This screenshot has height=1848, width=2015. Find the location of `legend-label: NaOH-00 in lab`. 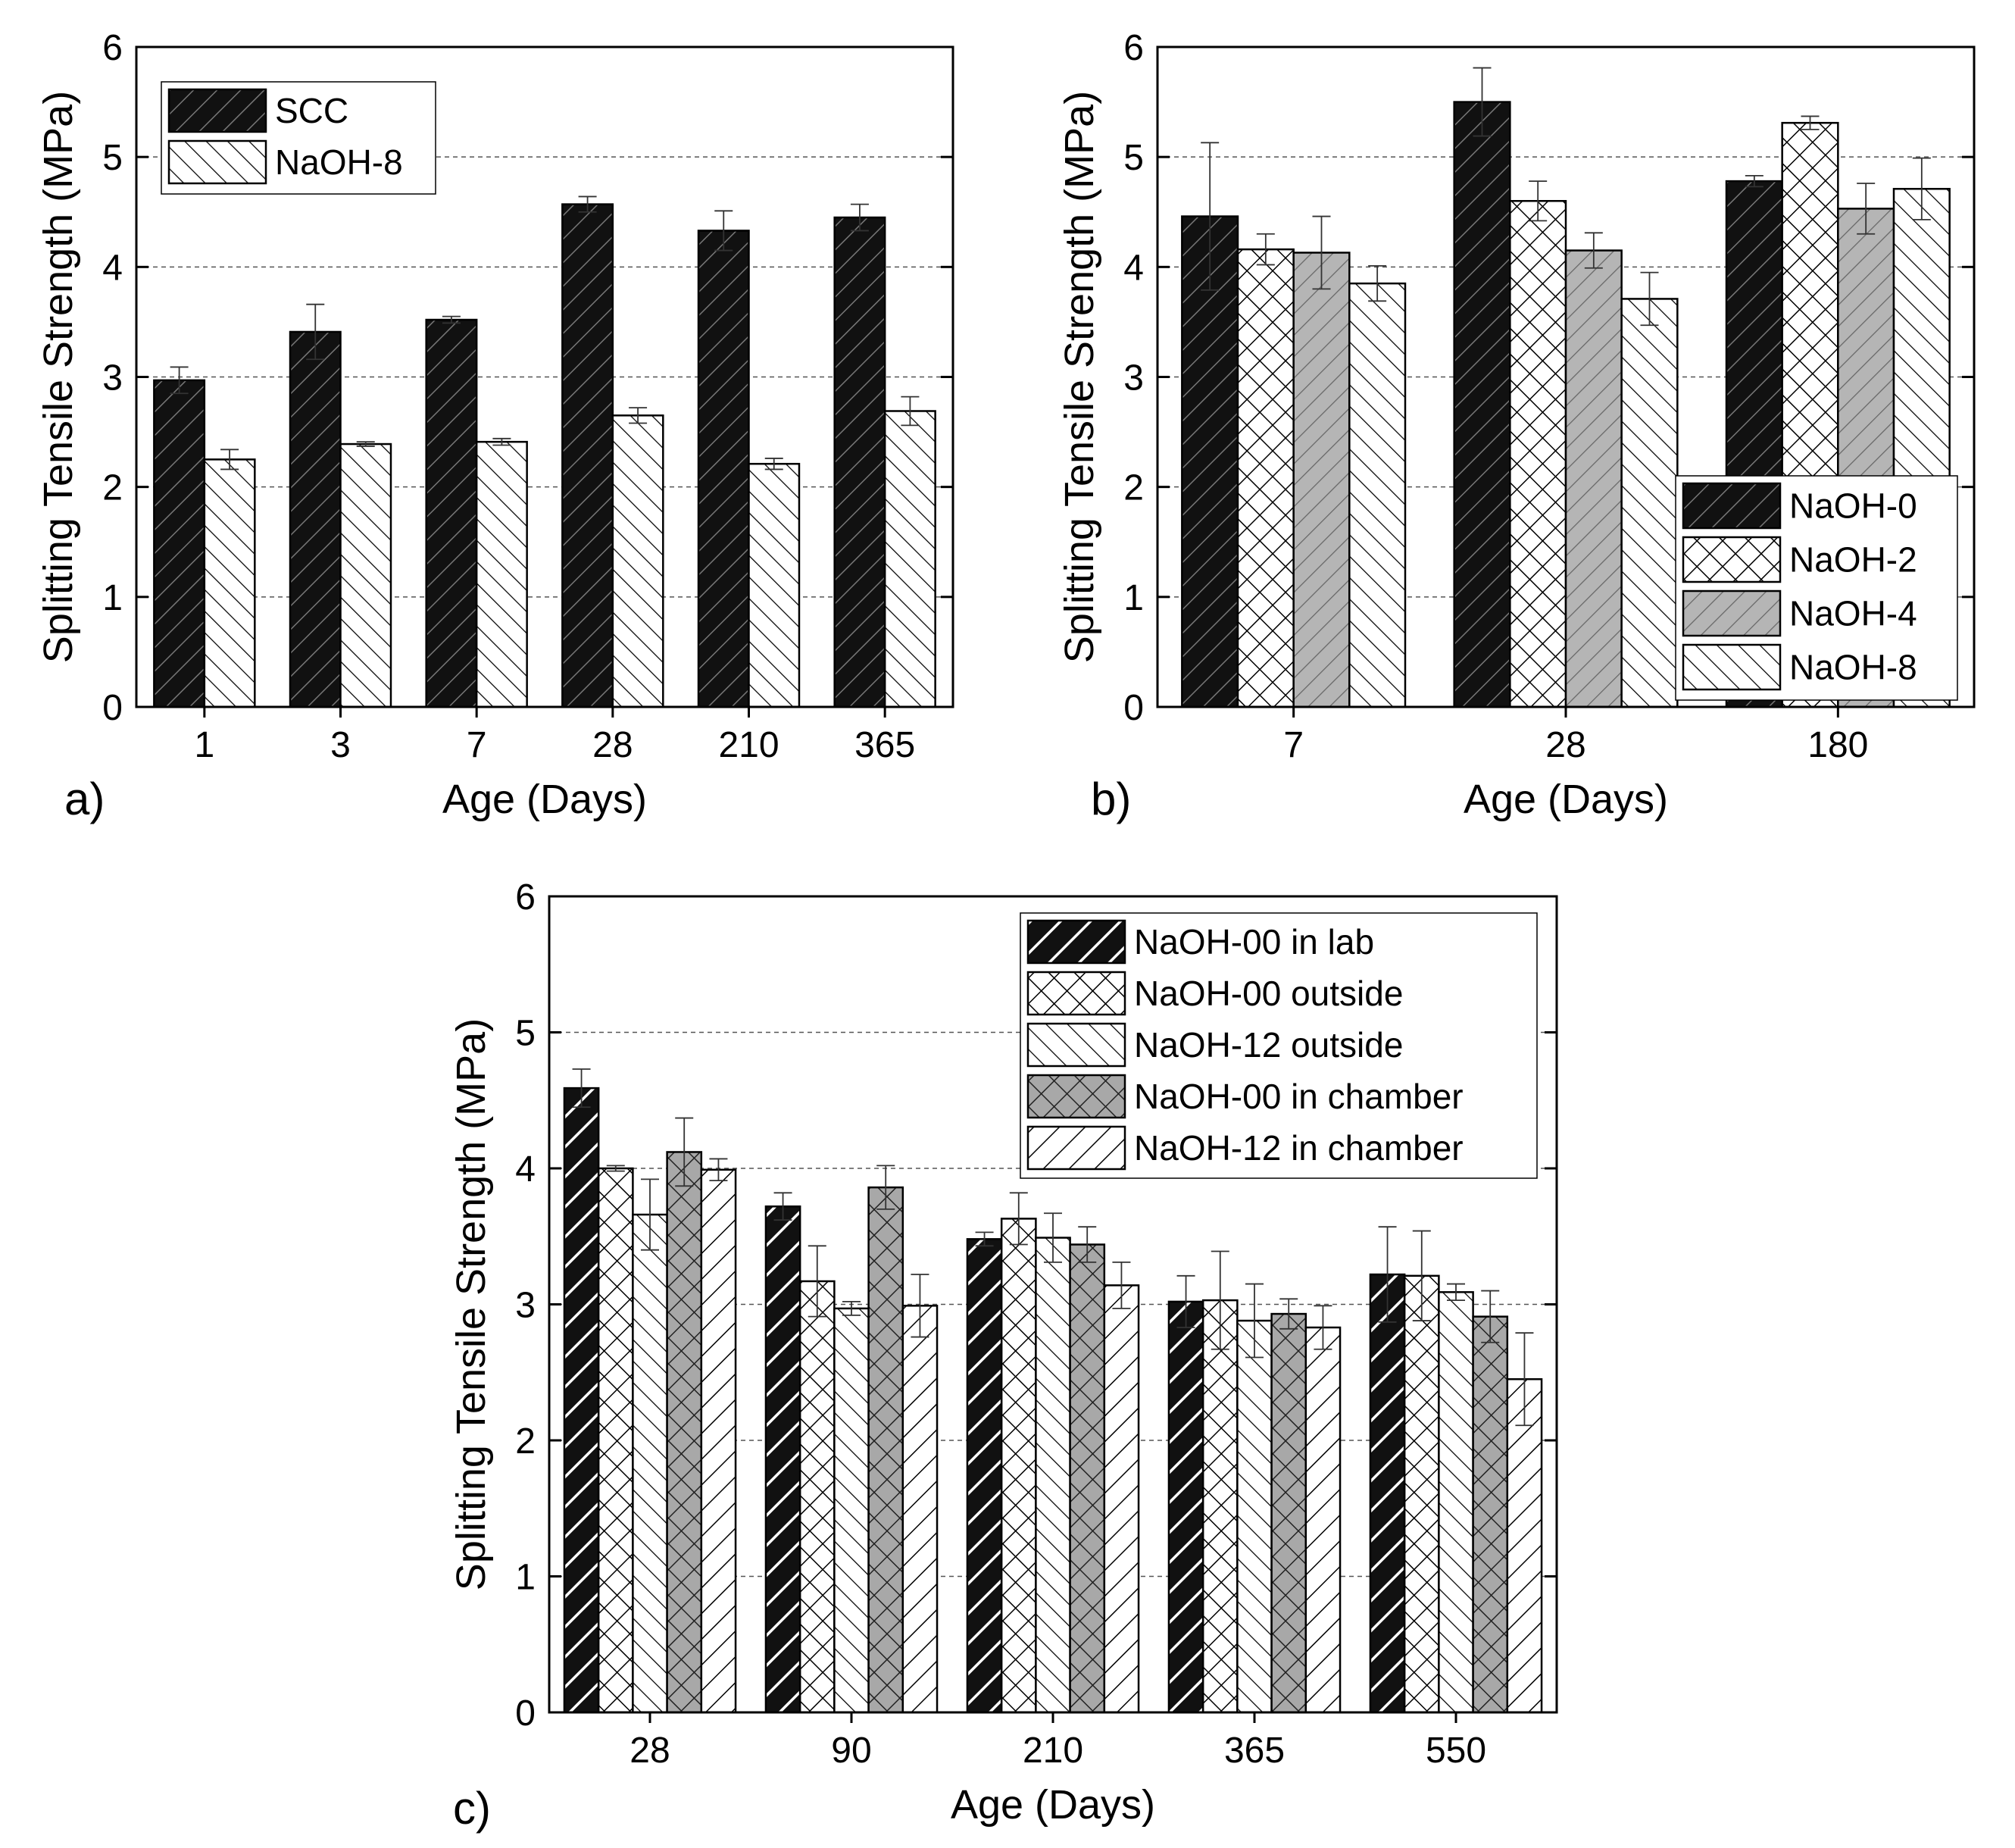

legend-label: NaOH-00 in lab is located at coordinates (1254, 942).